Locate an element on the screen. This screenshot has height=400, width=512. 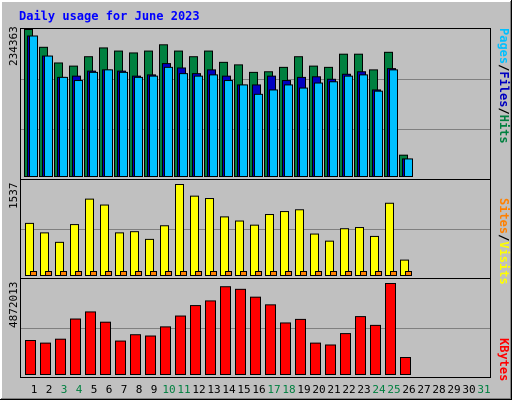
day-label: 24 is located at coordinates (379, 389).